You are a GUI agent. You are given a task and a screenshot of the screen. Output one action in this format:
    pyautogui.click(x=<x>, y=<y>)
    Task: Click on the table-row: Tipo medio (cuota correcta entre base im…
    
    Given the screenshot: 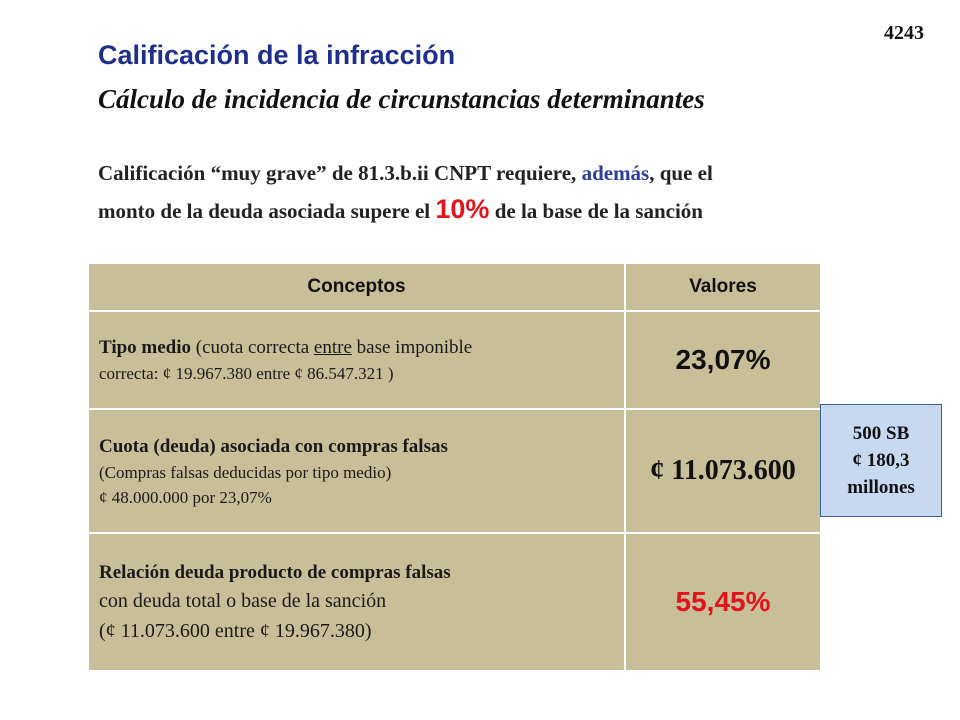 What is the action you would take?
    pyautogui.click(x=454, y=360)
    